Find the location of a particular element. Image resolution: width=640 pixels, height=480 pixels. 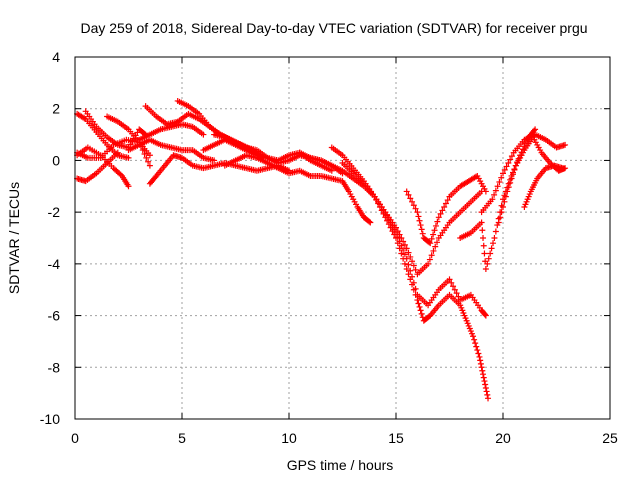

y-tick-label: -6 is located at coordinates (54, 316).